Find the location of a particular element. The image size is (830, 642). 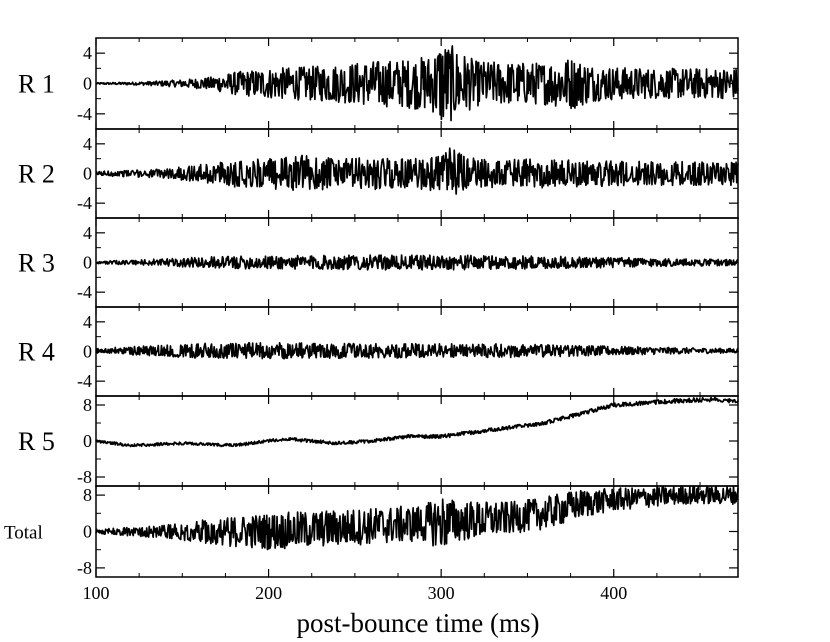

panel-1: 4 0 -4 R 1 is located at coordinates (378, 83).